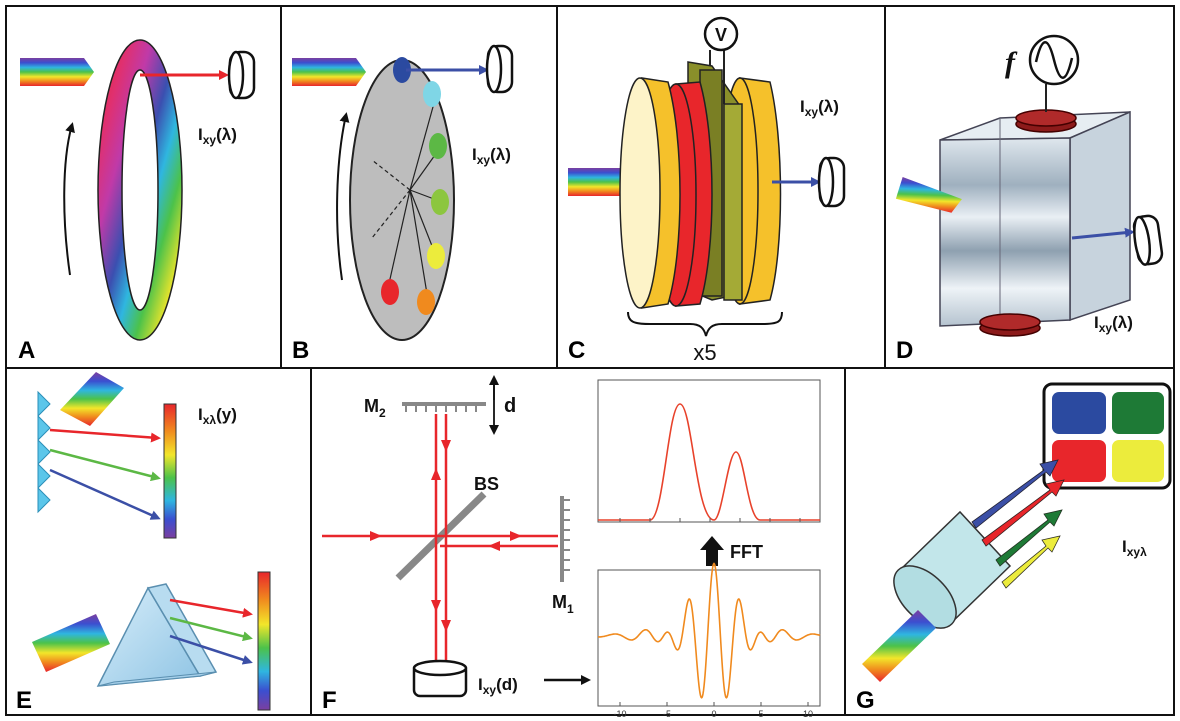 This screenshot has width=1180, height=721. What do you see at coordinates (498, 686) in the screenshot?
I see `detector-label: Ixy(d)` at bounding box center [498, 686].